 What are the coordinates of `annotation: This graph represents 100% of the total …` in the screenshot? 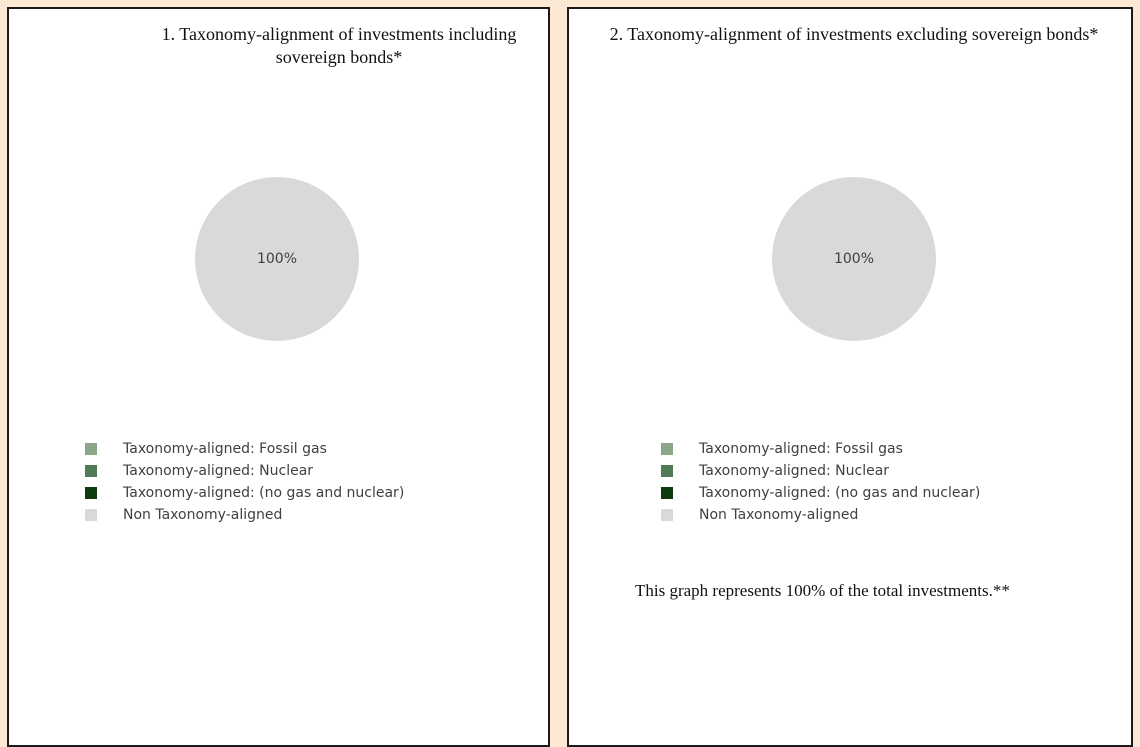 It's located at (822, 590).